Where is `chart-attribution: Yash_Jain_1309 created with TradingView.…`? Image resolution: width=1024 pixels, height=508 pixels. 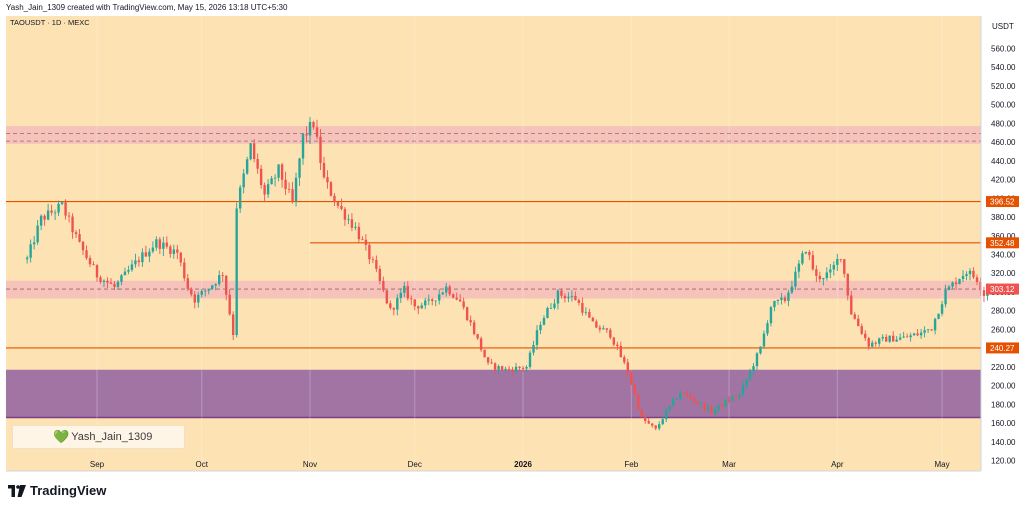 chart-attribution: Yash_Jain_1309 created with TradingView.… is located at coordinates (147, 7).